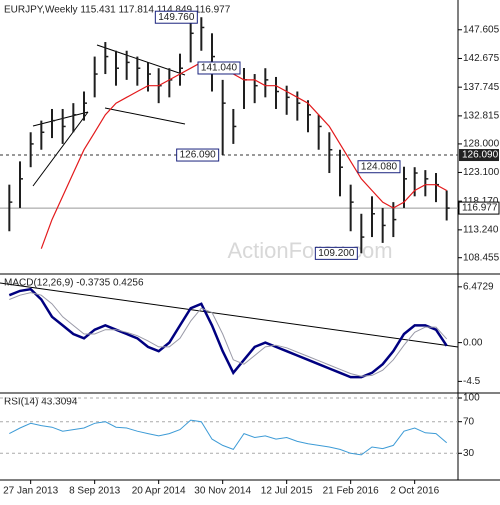  Describe the element at coordinates (481, 58) in the screenshot. I see `y-tick-label: 142.675` at that location.